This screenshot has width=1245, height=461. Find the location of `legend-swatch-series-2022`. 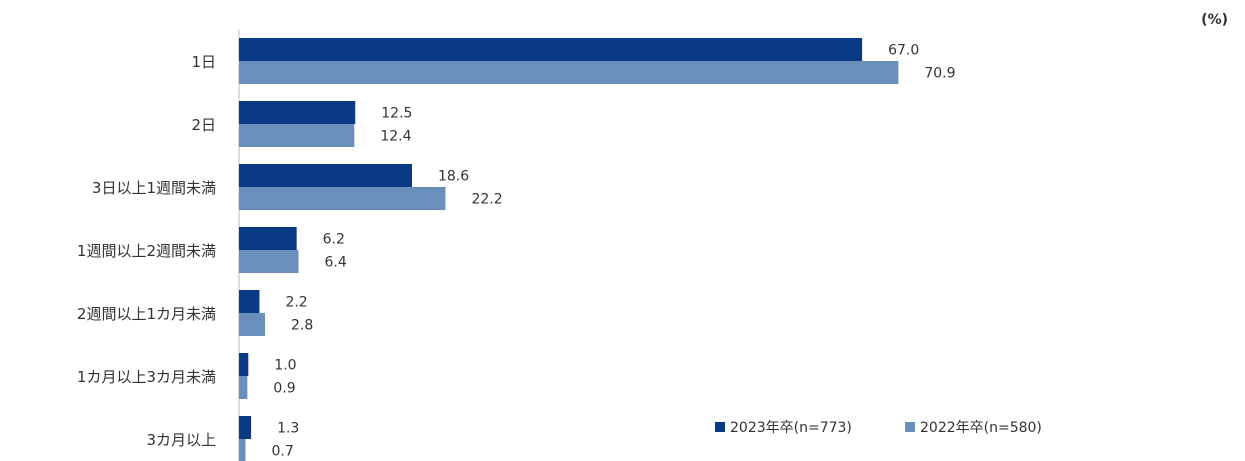

legend-swatch-series-2022 is located at coordinates (910, 427).